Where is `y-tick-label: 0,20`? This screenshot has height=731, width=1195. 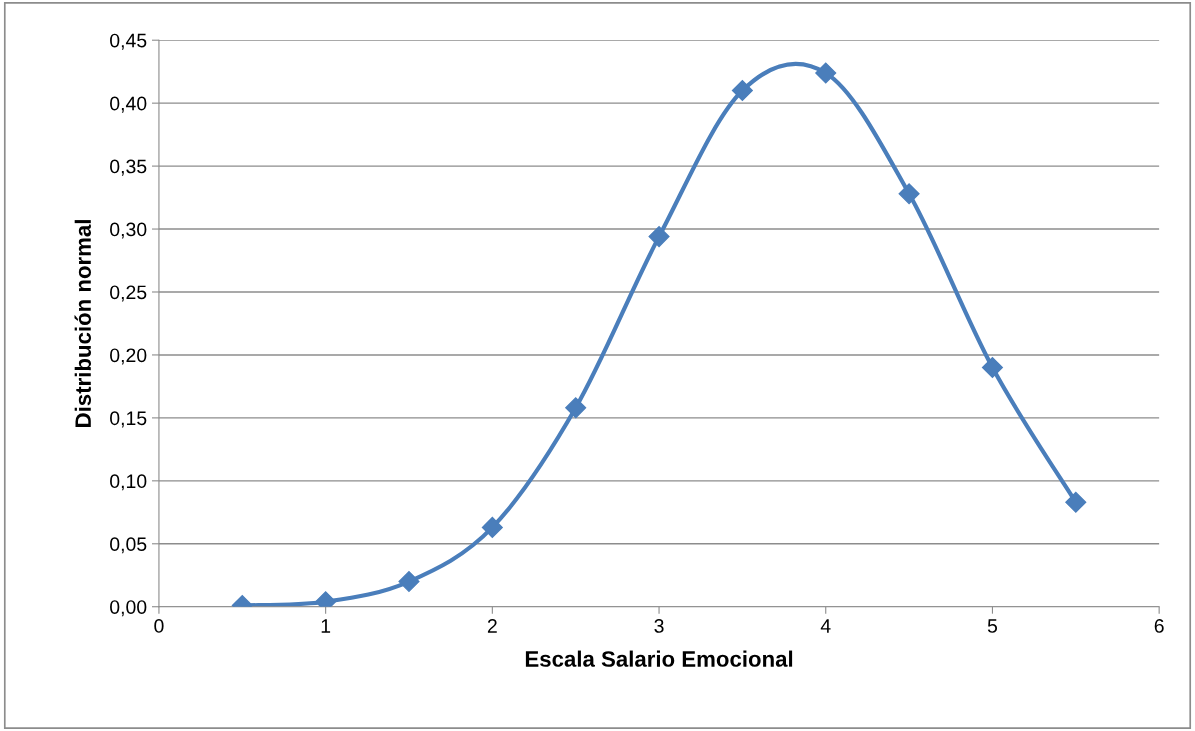
y-tick-label: 0,20 is located at coordinates (128, 356).